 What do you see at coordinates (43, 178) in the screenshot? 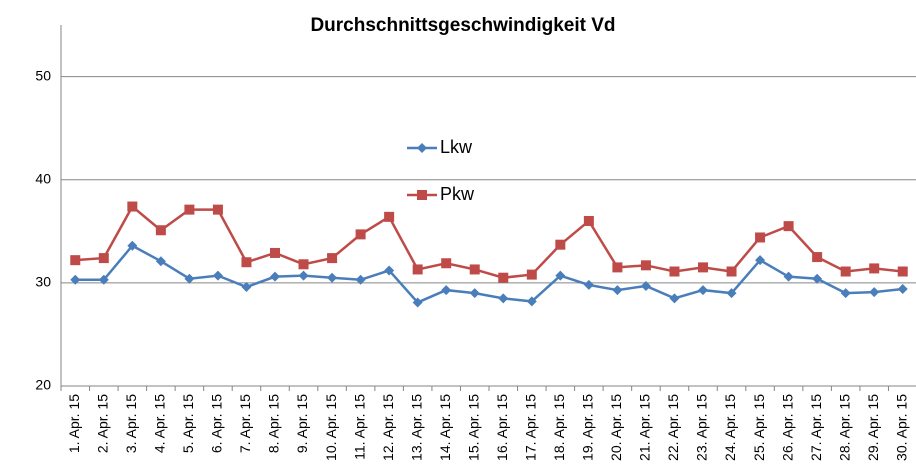
I see `y-tick-label: 40` at bounding box center [43, 178].